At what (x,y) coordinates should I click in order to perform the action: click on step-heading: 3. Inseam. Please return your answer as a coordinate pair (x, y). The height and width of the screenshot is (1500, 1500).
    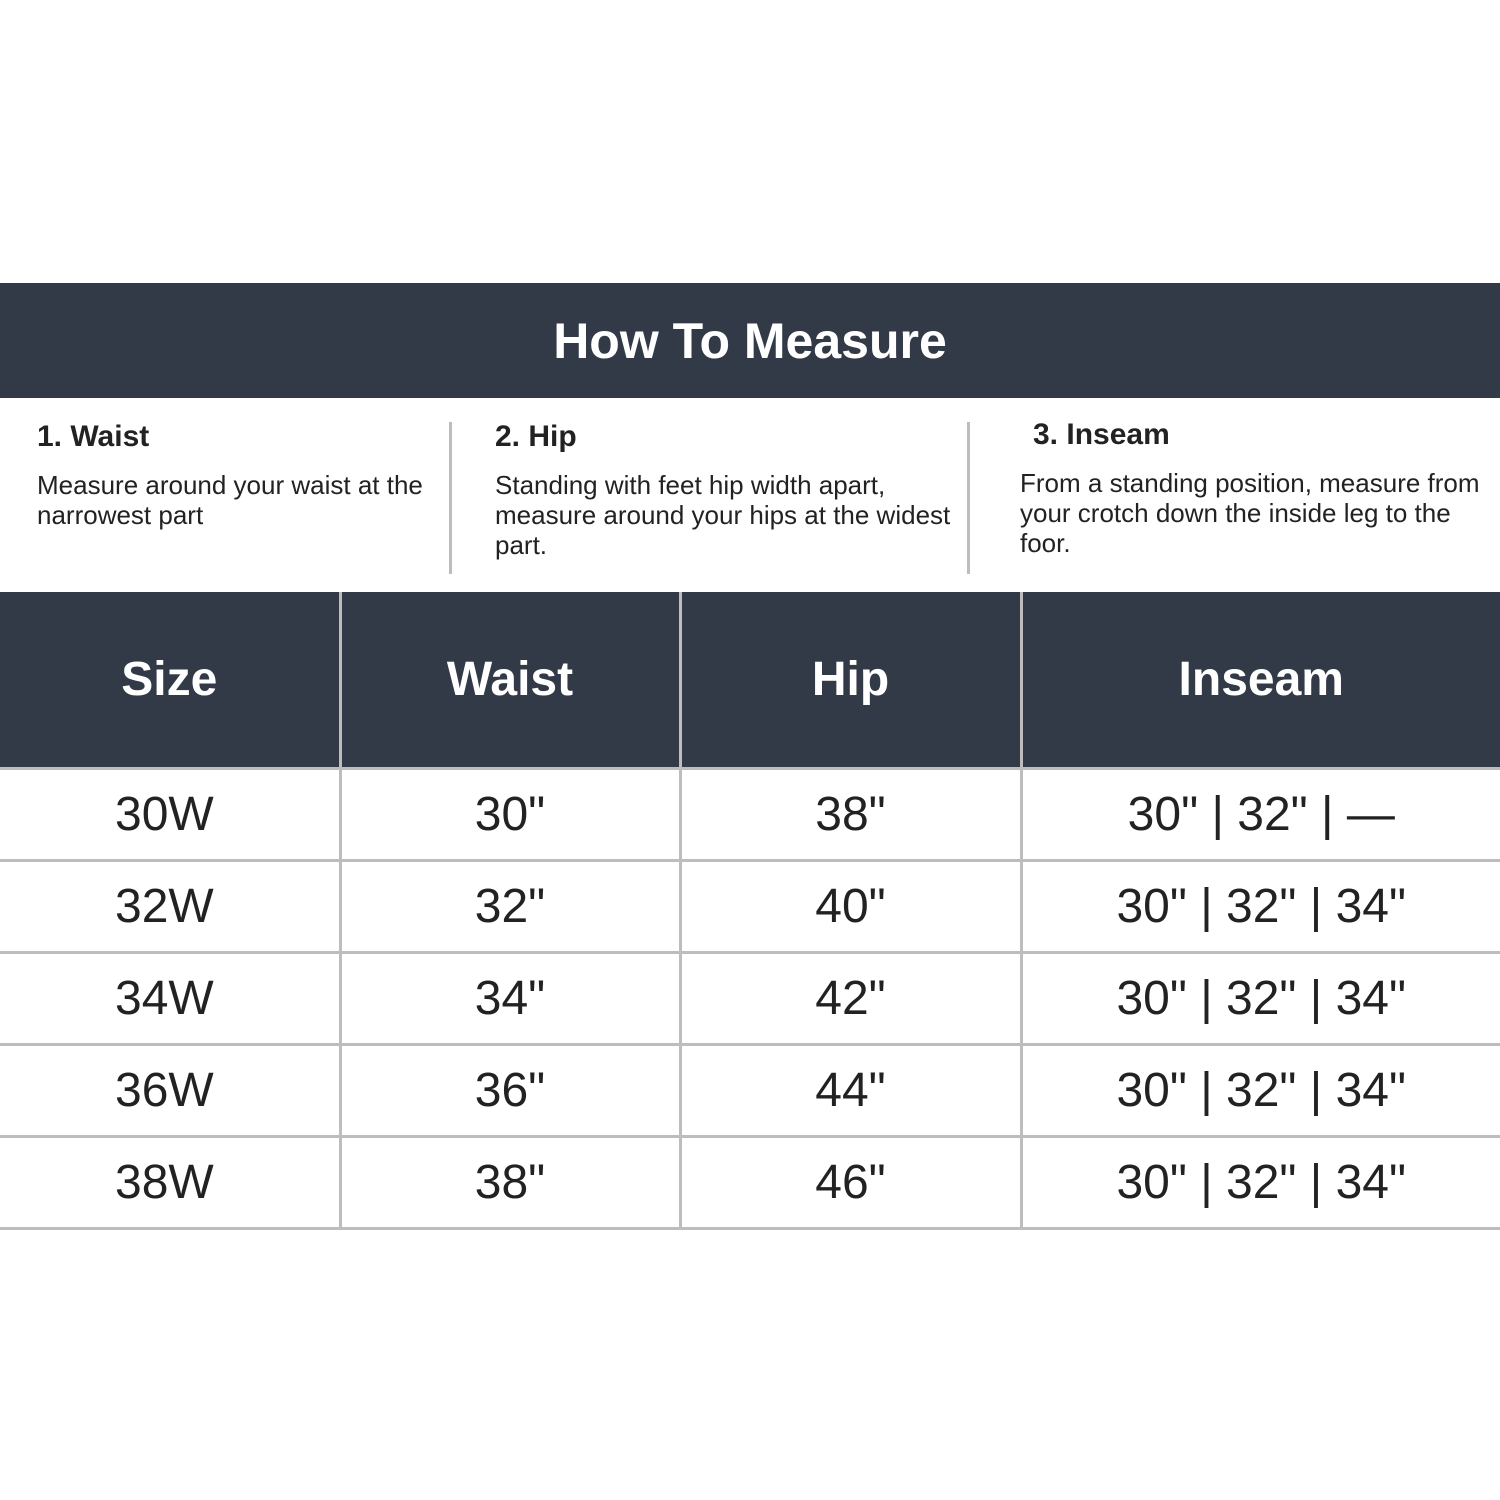
    Looking at the image, I should click on (1101, 434).